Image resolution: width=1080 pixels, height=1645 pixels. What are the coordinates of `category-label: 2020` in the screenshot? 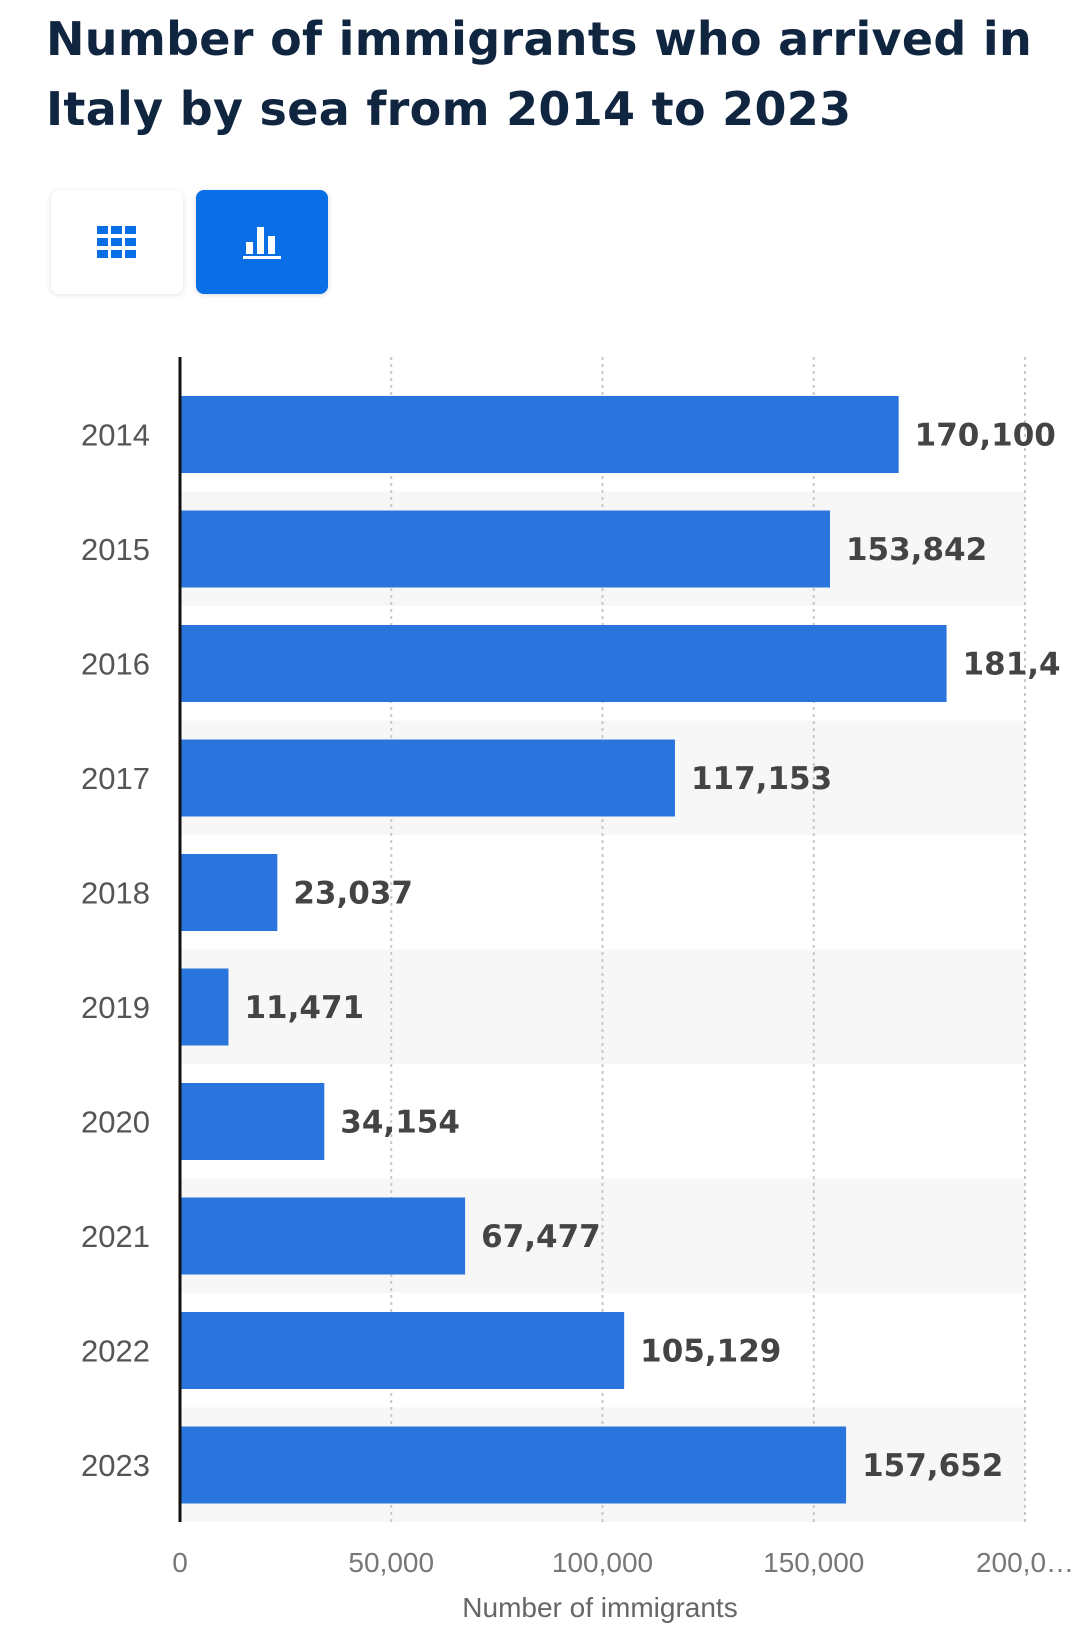 It's located at (115, 1122).